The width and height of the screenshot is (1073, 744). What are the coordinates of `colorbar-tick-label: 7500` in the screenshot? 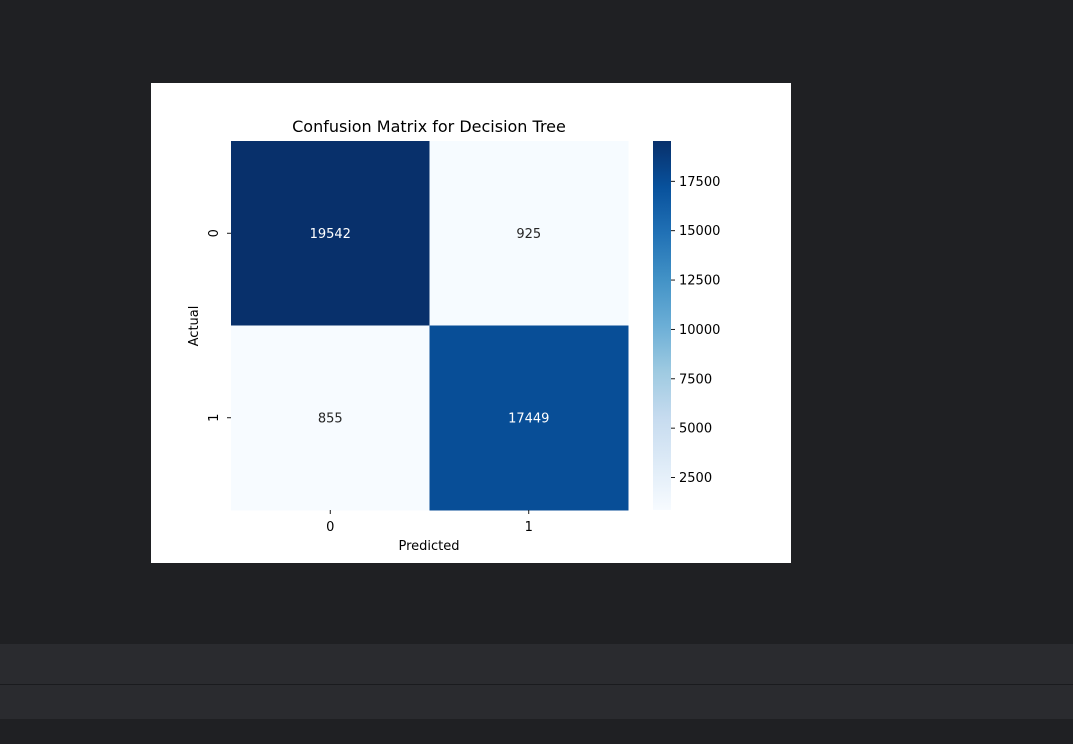 It's located at (695, 379).